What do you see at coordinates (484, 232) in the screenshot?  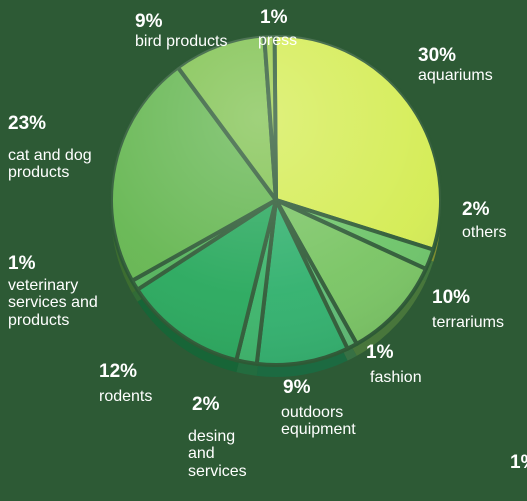 I see `slice-name-others: others` at bounding box center [484, 232].